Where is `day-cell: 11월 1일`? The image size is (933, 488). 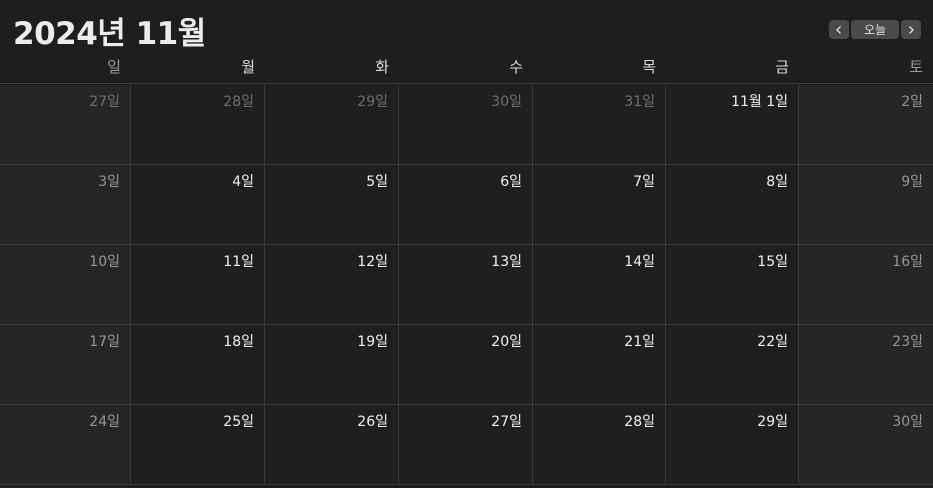 day-cell: 11월 1일 is located at coordinates (732, 125).